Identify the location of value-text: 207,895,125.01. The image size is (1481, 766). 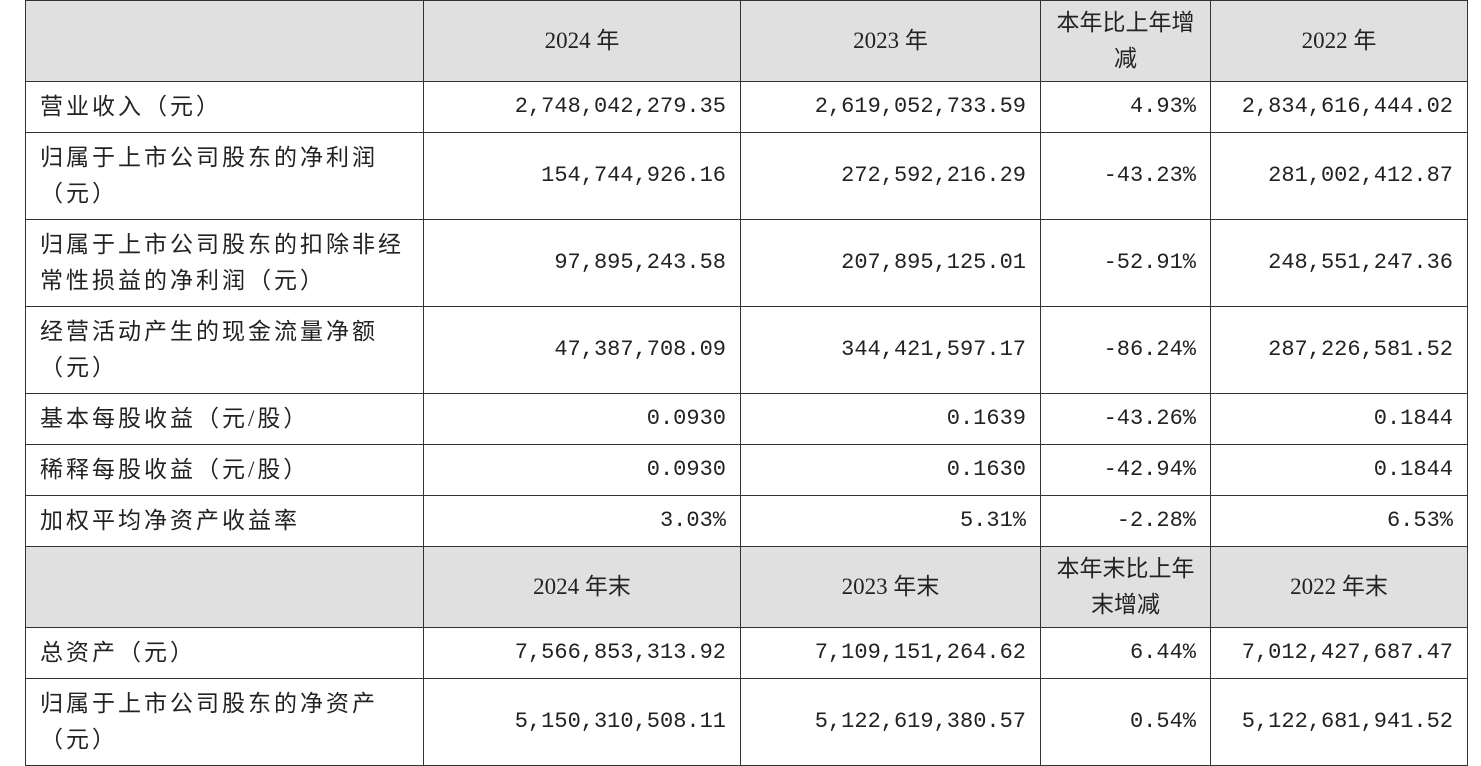
(933, 262).